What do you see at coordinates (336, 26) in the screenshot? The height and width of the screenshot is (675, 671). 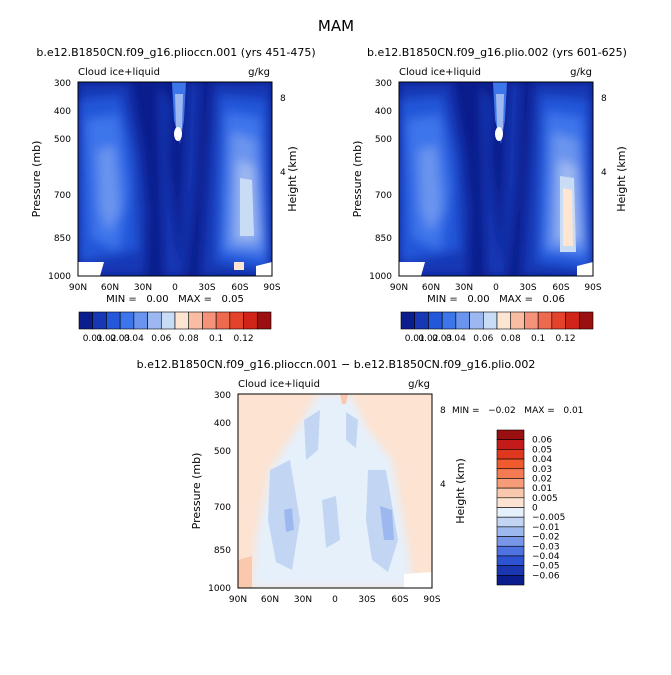 I see `figure-title: MAM` at bounding box center [336, 26].